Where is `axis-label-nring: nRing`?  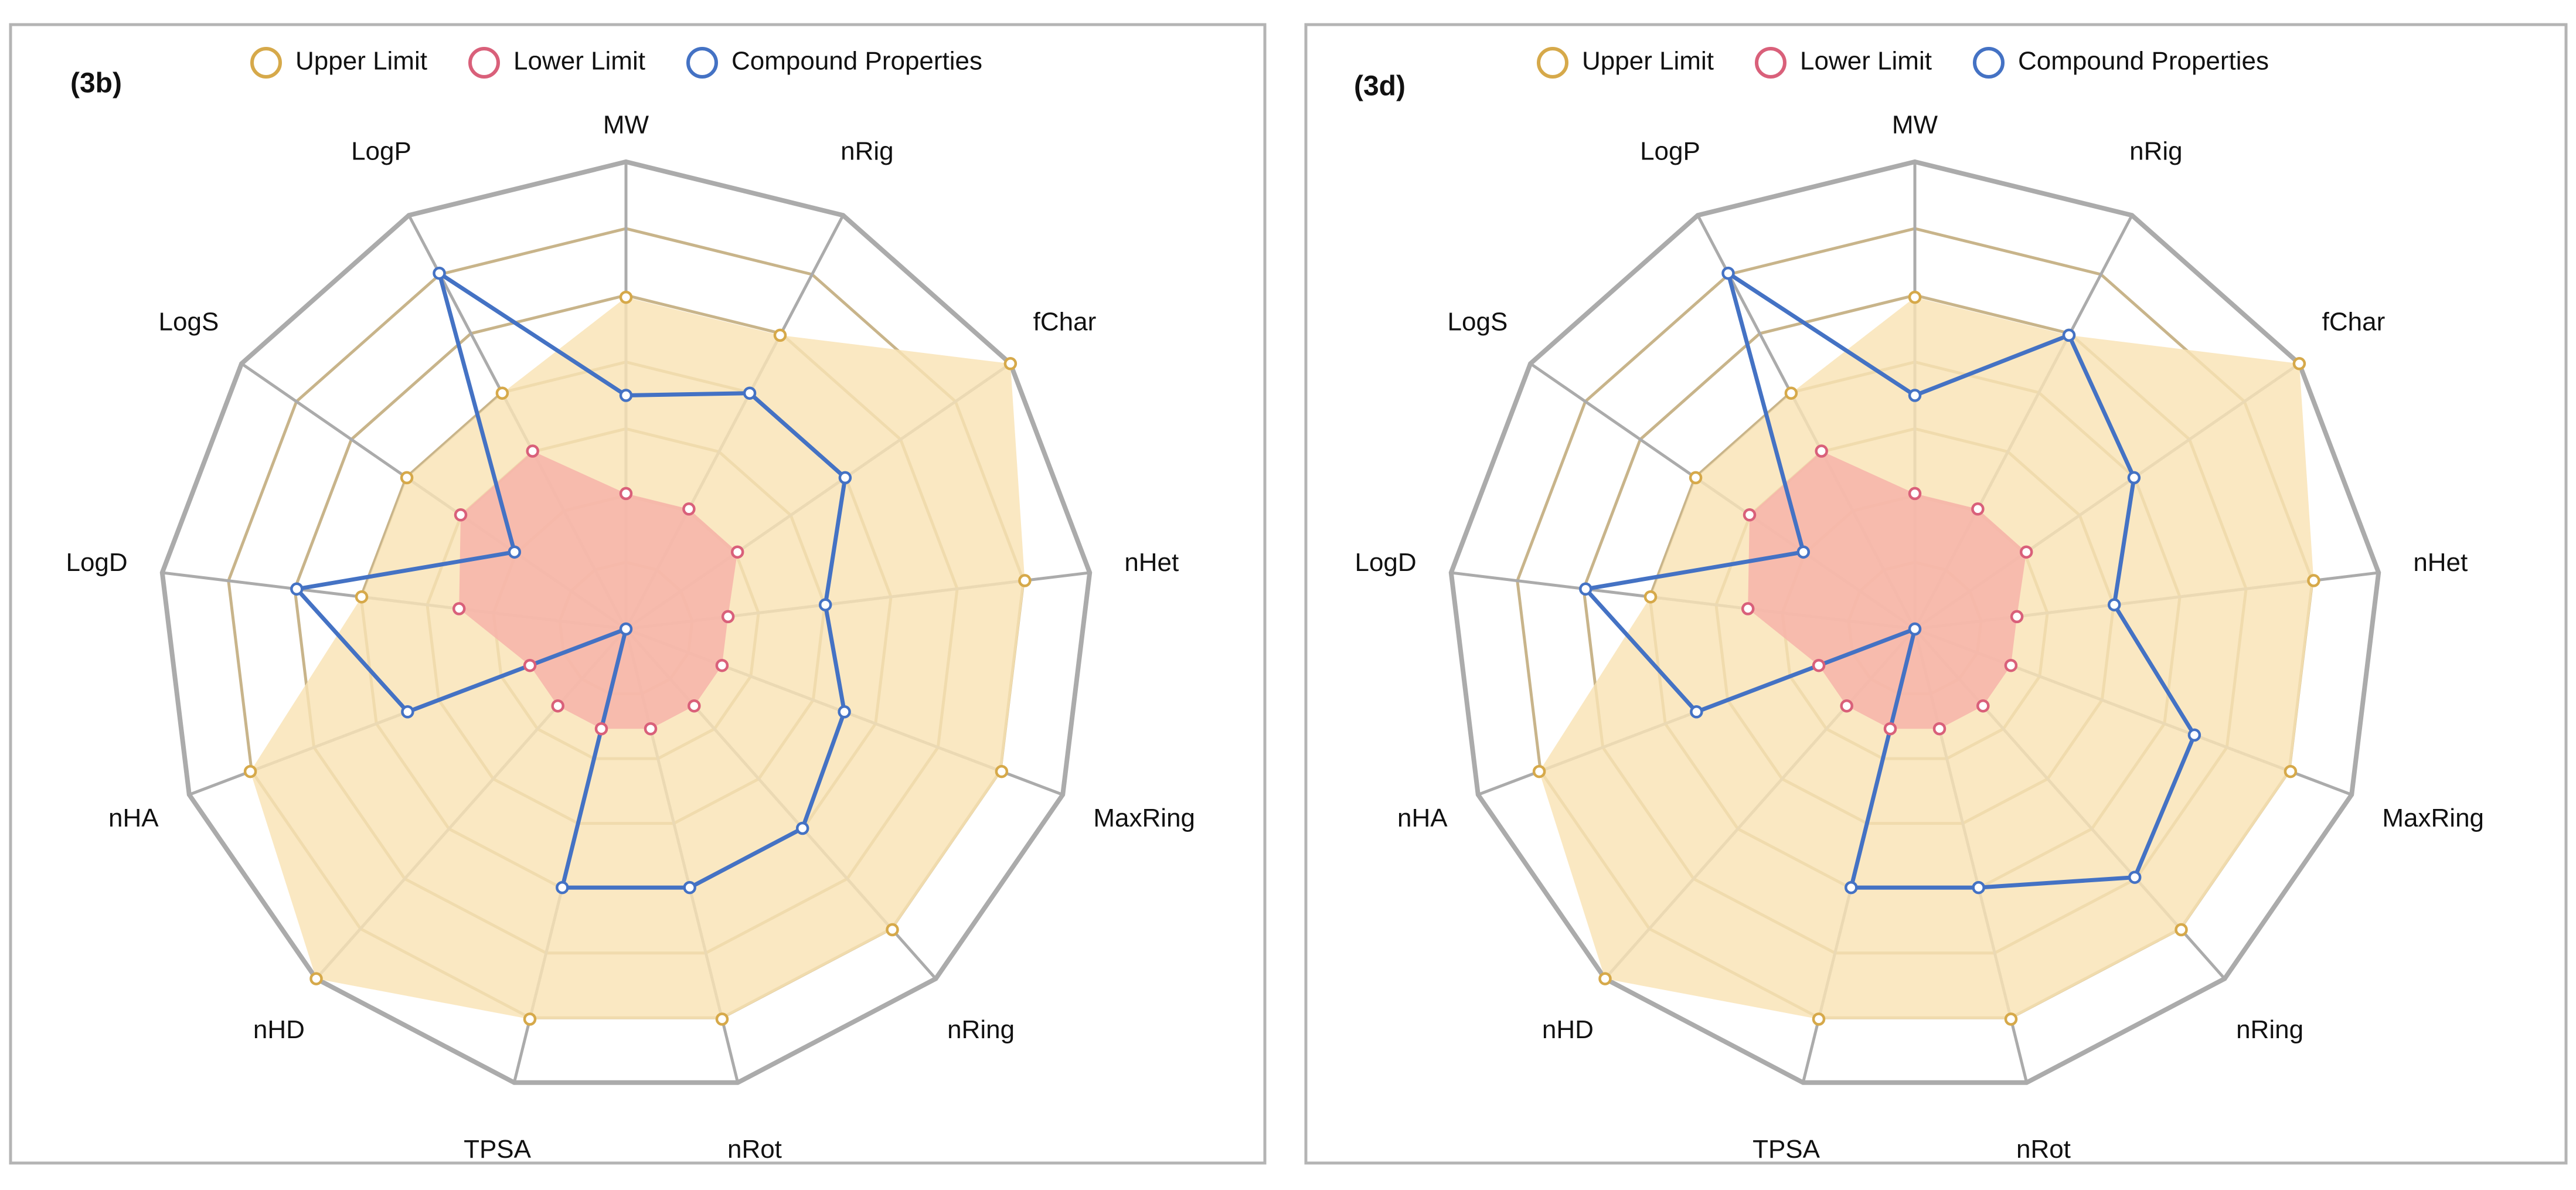
axis-label-nring: nRing is located at coordinates (2269, 1029).